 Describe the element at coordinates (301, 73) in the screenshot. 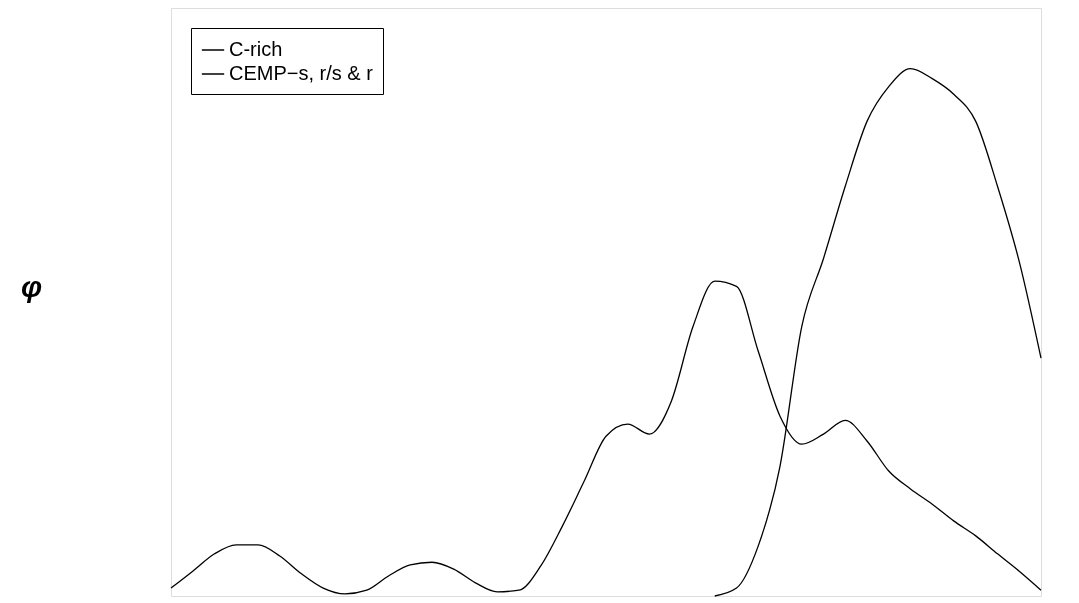

I see `legend-label: CEMP−s, r/s & r` at that location.